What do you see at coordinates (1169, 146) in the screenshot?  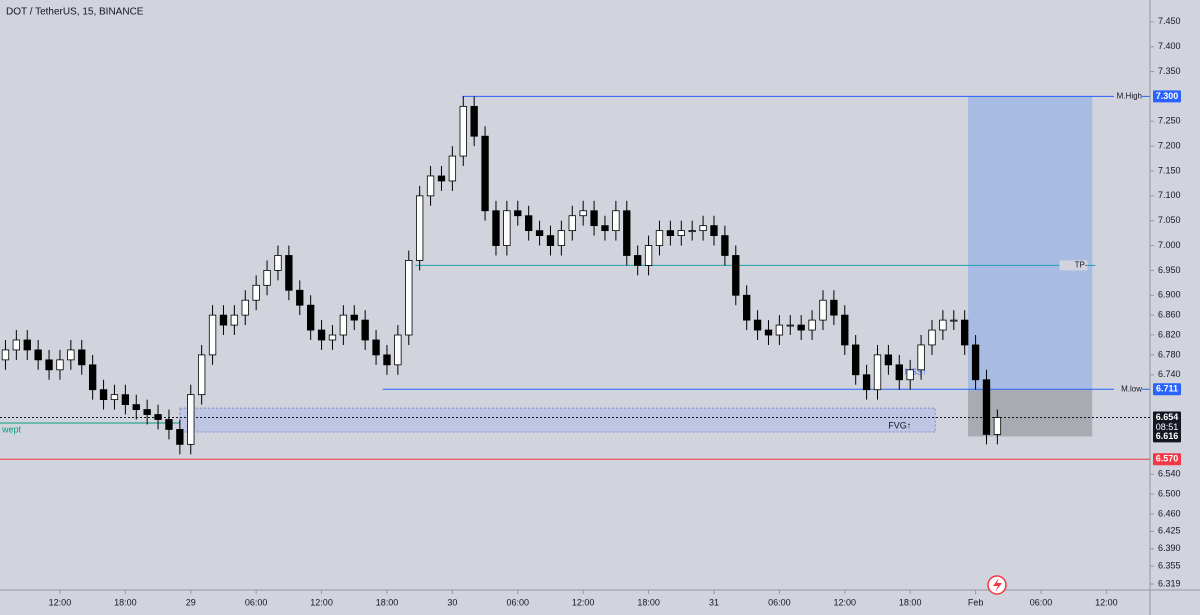 I see `y-tick-label: 7.200` at bounding box center [1169, 146].